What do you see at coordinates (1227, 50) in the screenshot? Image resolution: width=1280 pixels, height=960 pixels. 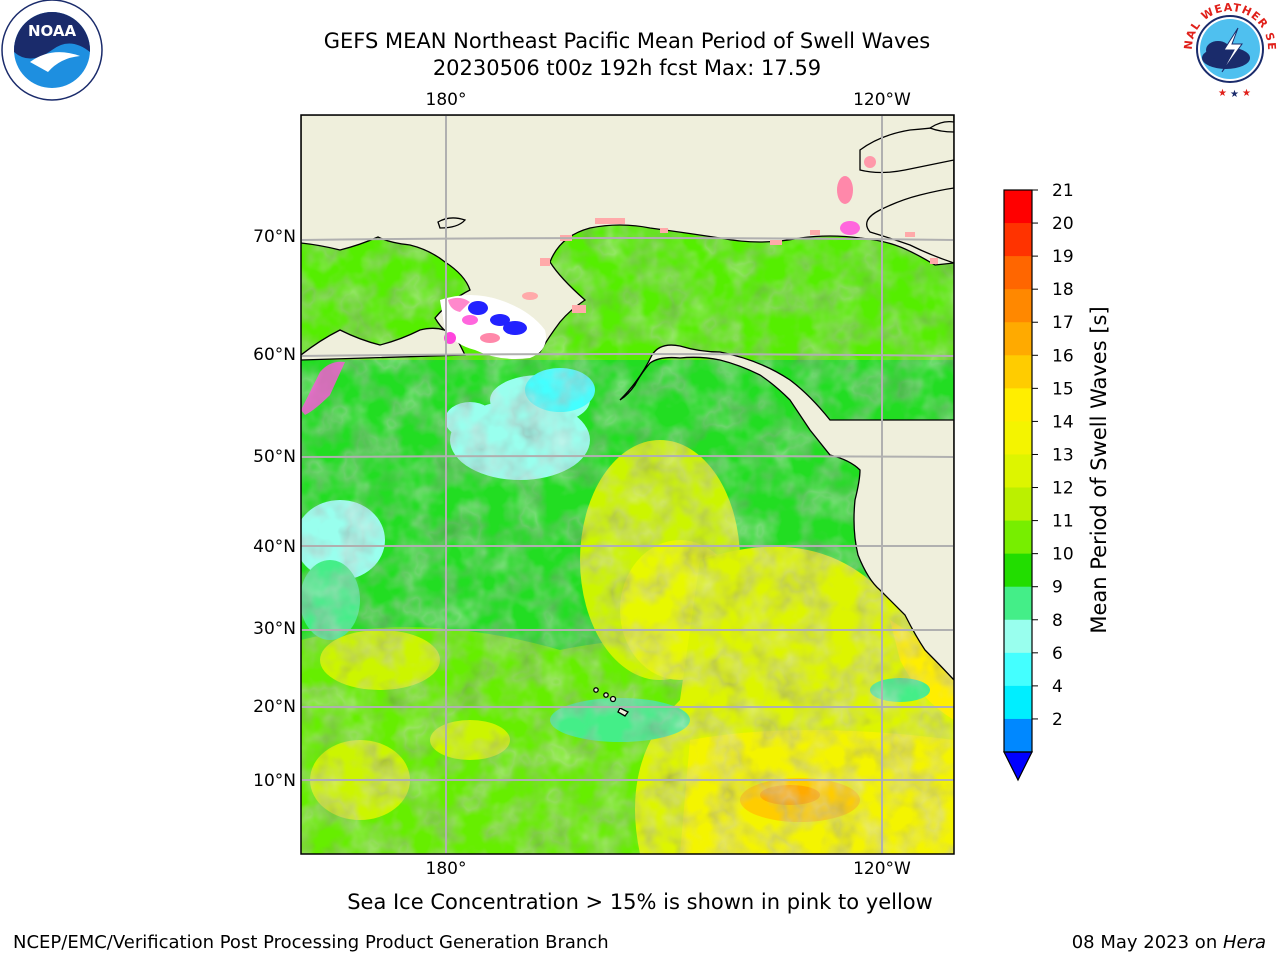 I see `nws-logo: NATIONAL WEATHER SERVICE ★ ★ ★` at bounding box center [1227, 50].